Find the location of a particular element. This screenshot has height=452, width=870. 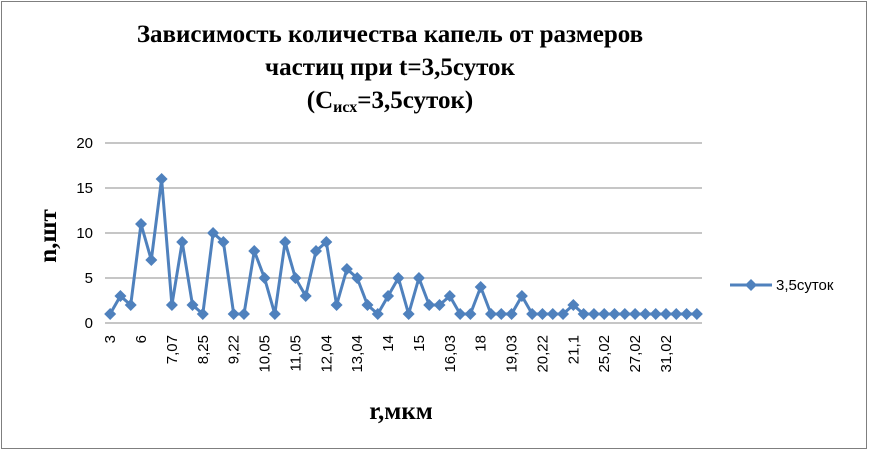

x-tick-label: 27,02 is located at coordinates (635, 354).